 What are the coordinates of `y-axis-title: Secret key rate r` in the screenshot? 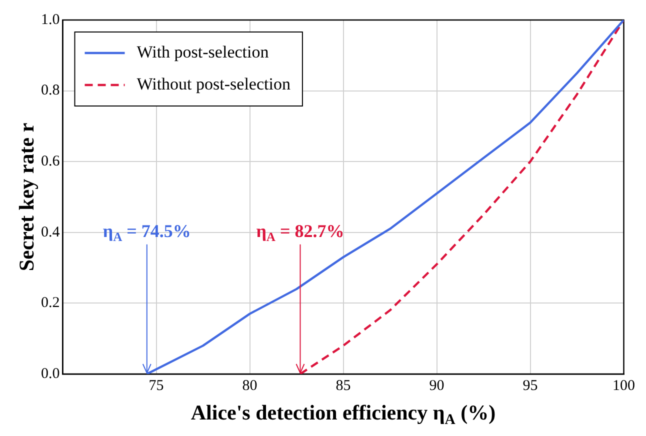 It's located at (26, 197).